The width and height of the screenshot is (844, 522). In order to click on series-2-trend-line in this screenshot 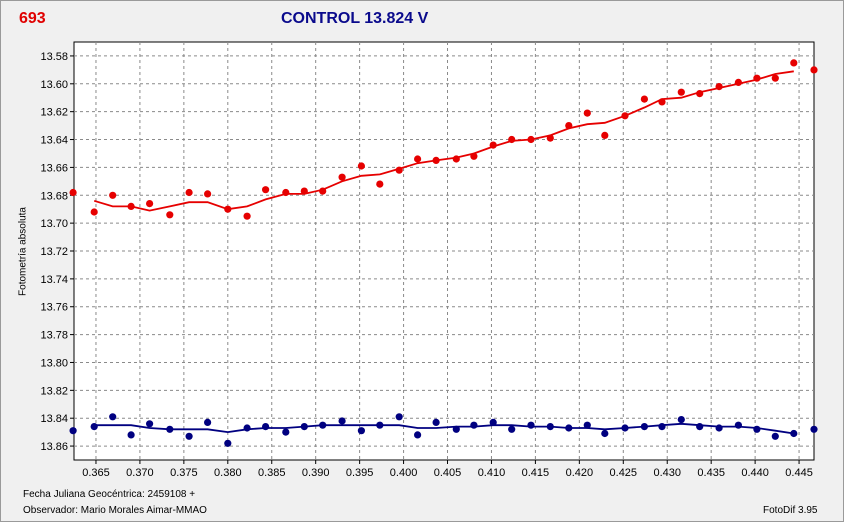, I will do `click(444, 428)`.